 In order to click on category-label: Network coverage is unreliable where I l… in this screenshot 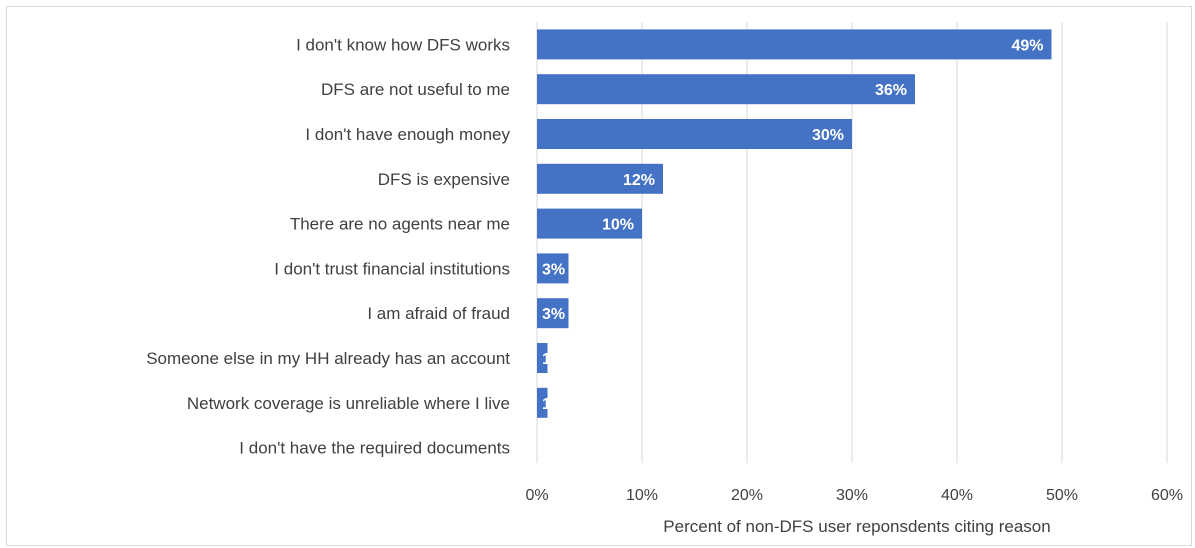, I will do `click(348, 403)`.